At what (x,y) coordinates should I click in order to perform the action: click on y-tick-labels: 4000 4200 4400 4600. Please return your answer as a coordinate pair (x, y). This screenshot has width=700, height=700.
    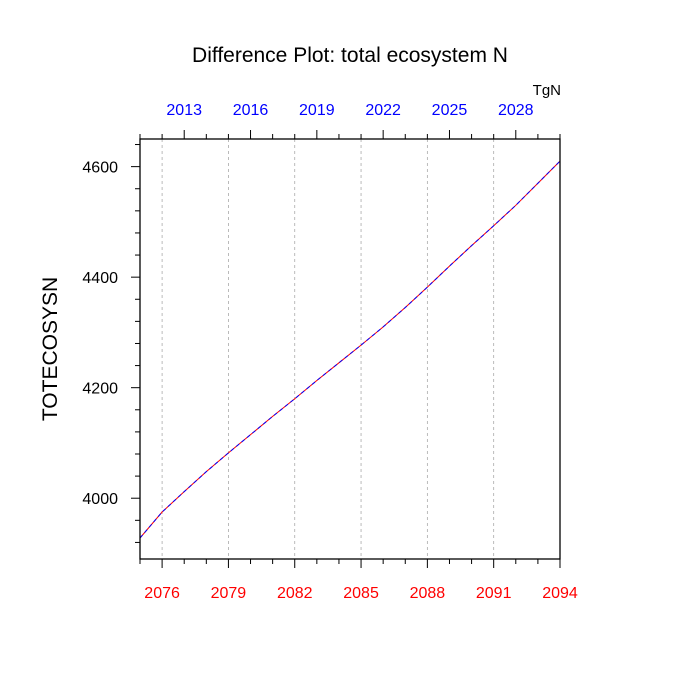
    Looking at the image, I should click on (100, 334).